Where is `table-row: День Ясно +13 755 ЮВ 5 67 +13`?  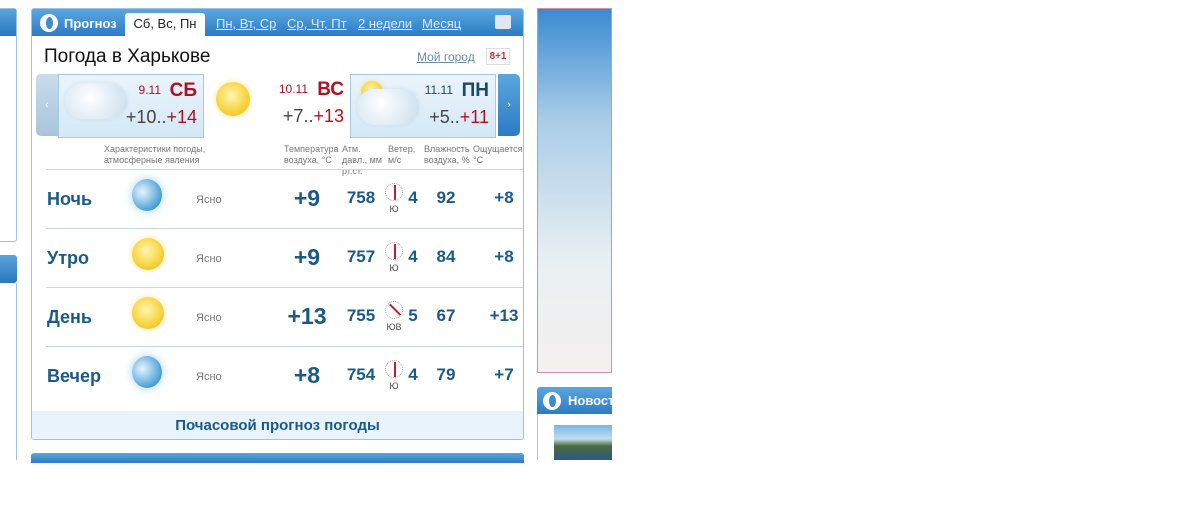 table-row: День Ясно +13 755 ЮВ 5 67 +13 is located at coordinates (284, 316).